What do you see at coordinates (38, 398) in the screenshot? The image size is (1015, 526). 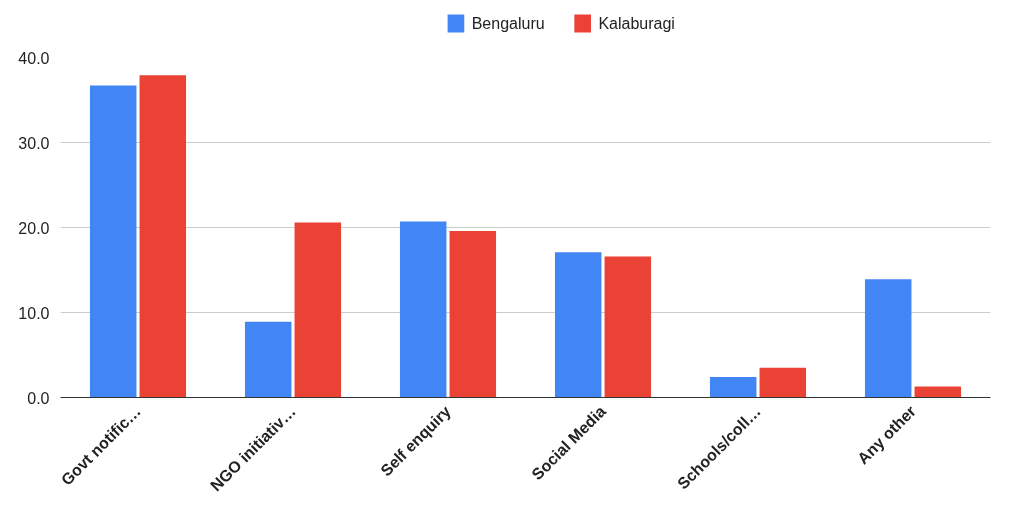 I see `y-tick-label: 0.0` at bounding box center [38, 398].